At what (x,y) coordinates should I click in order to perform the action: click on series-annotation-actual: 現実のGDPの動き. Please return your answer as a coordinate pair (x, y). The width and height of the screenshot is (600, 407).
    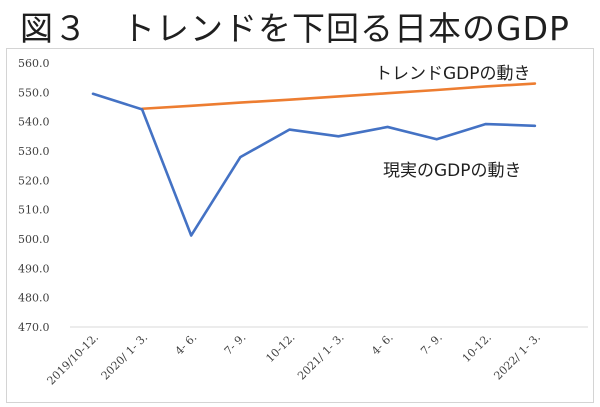
    Looking at the image, I should click on (452, 171).